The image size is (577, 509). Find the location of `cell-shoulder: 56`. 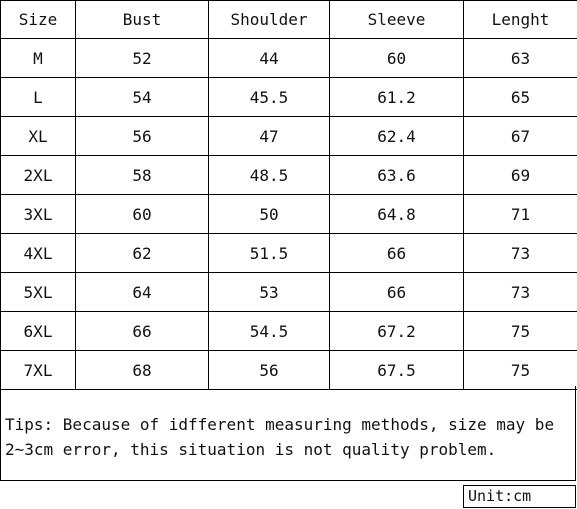

cell-shoulder: 56 is located at coordinates (269, 370).